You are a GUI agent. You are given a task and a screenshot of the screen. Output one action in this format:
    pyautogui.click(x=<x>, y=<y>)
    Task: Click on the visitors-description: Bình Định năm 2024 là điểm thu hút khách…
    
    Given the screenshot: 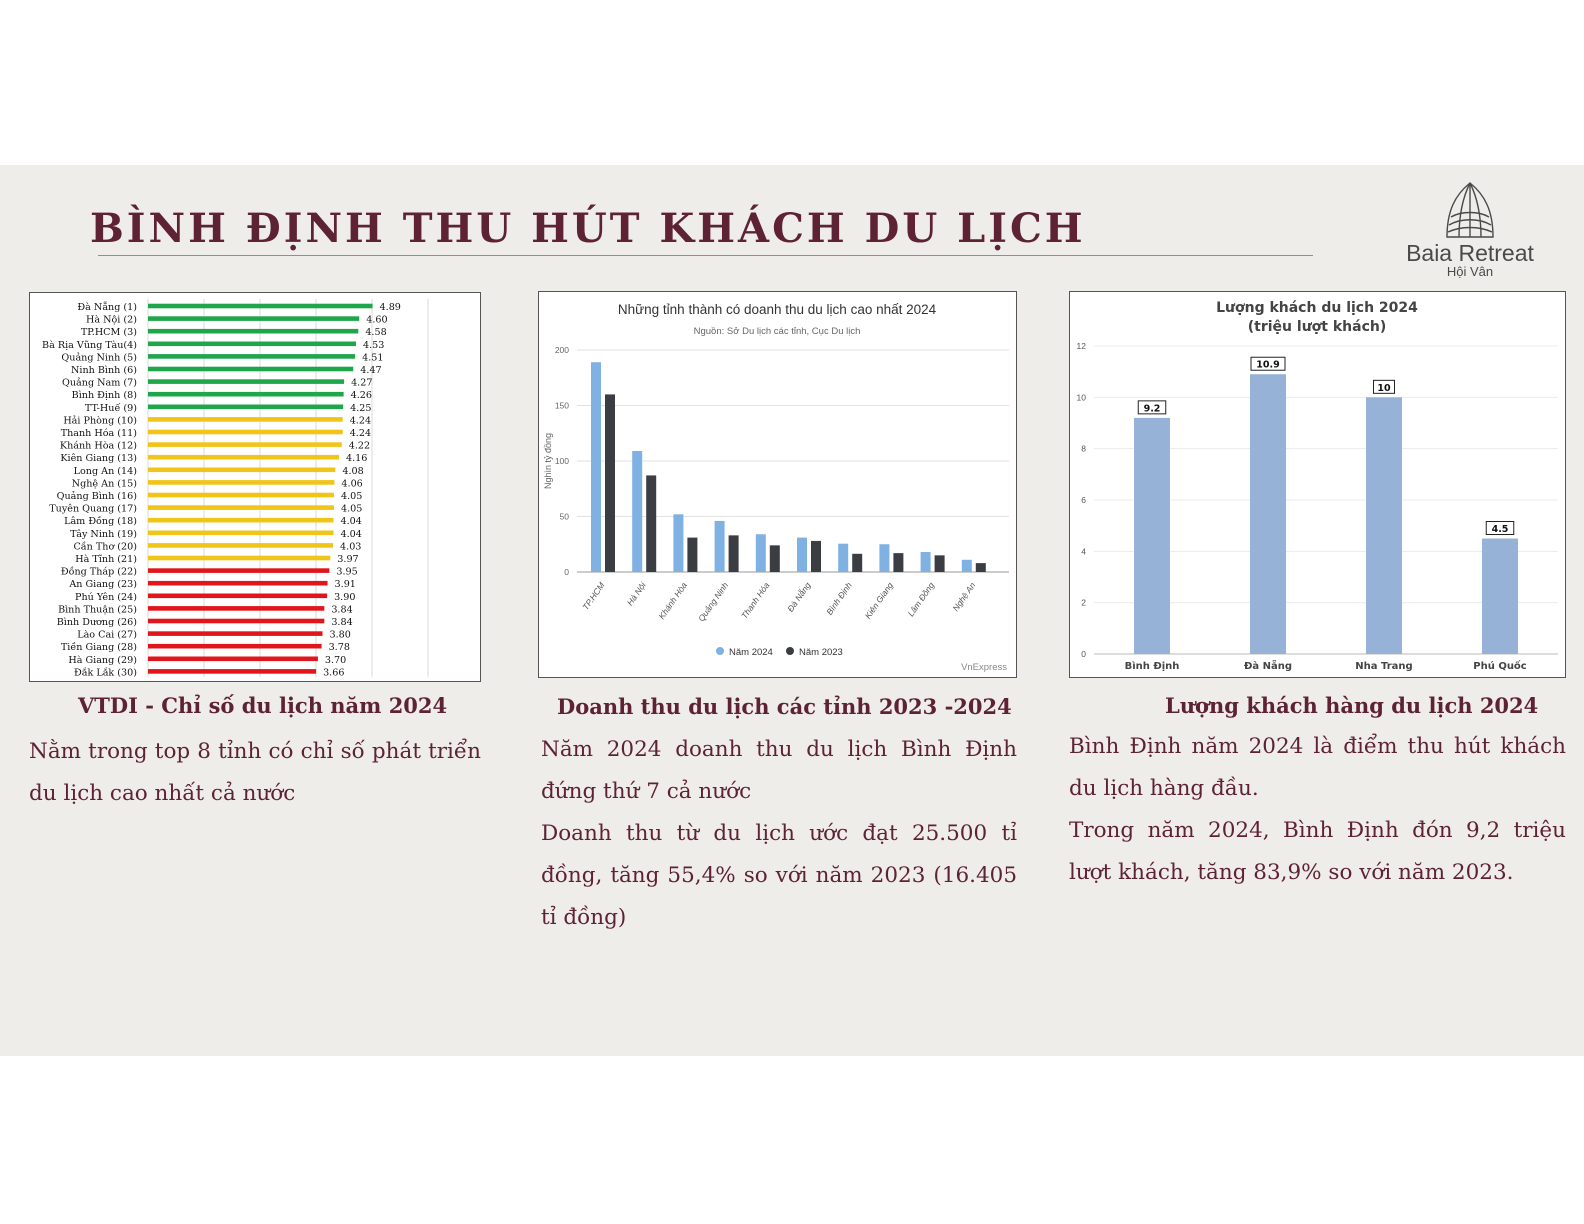 What is the action you would take?
    pyautogui.click(x=1317, y=810)
    